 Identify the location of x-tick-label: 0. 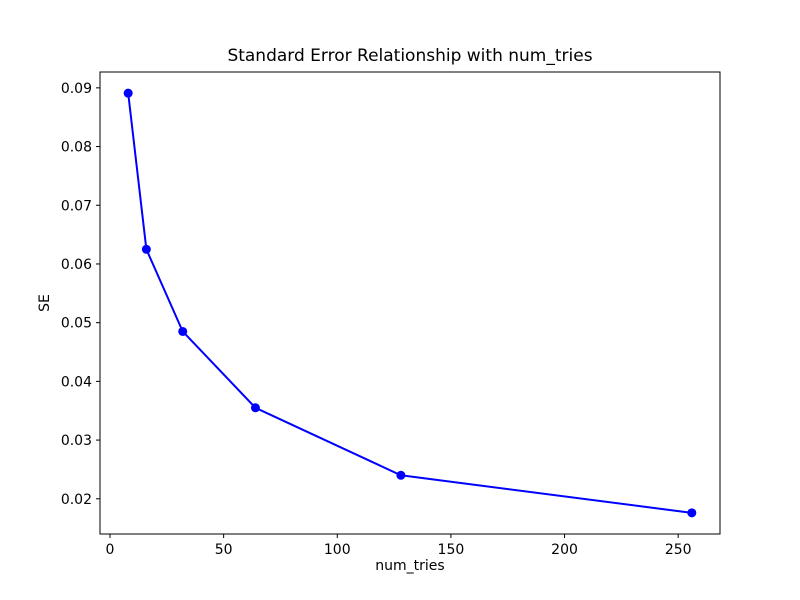
(110, 550).